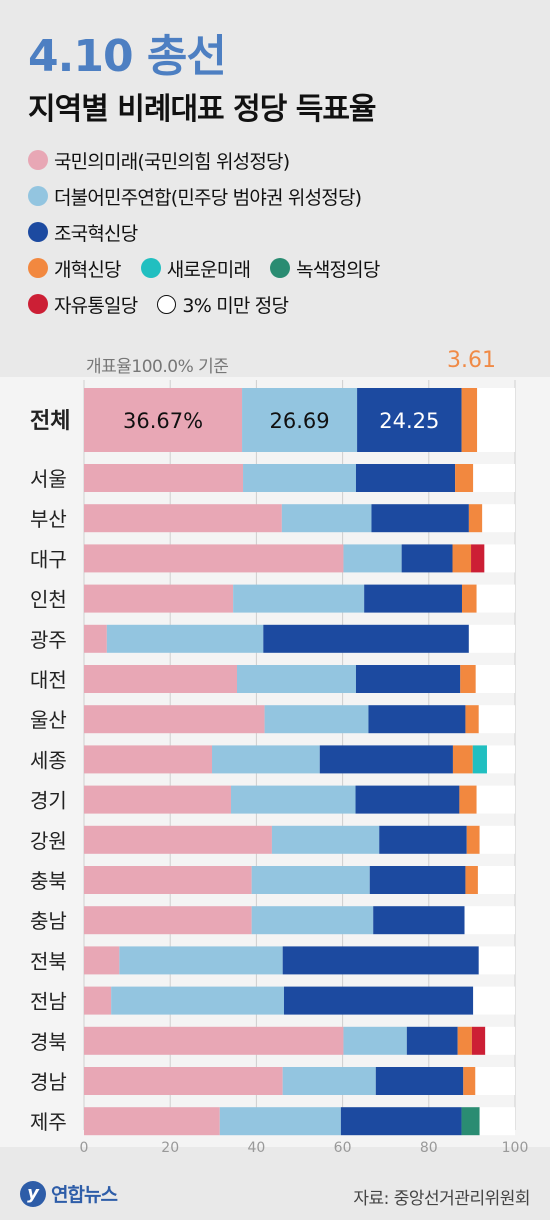 Image resolution: width=550 pixels, height=1220 pixels. Describe the element at coordinates (338, 269) in the screenshot. I see `legend-label: 녹색정의당` at that location.